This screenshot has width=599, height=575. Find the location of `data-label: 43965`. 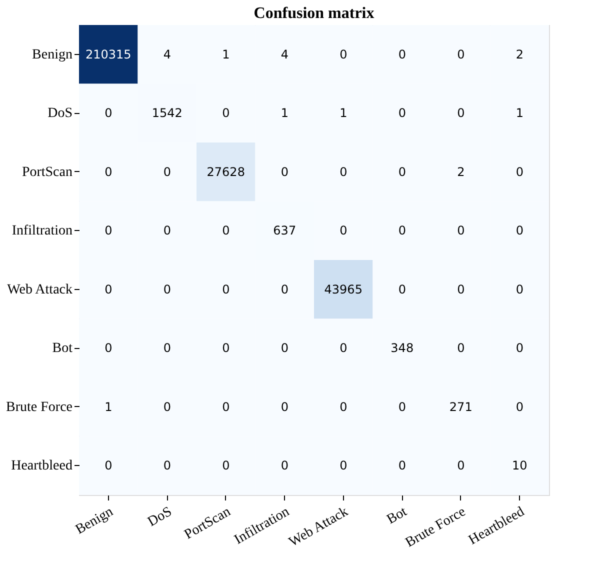

data-label: 43965 is located at coordinates (343, 289).